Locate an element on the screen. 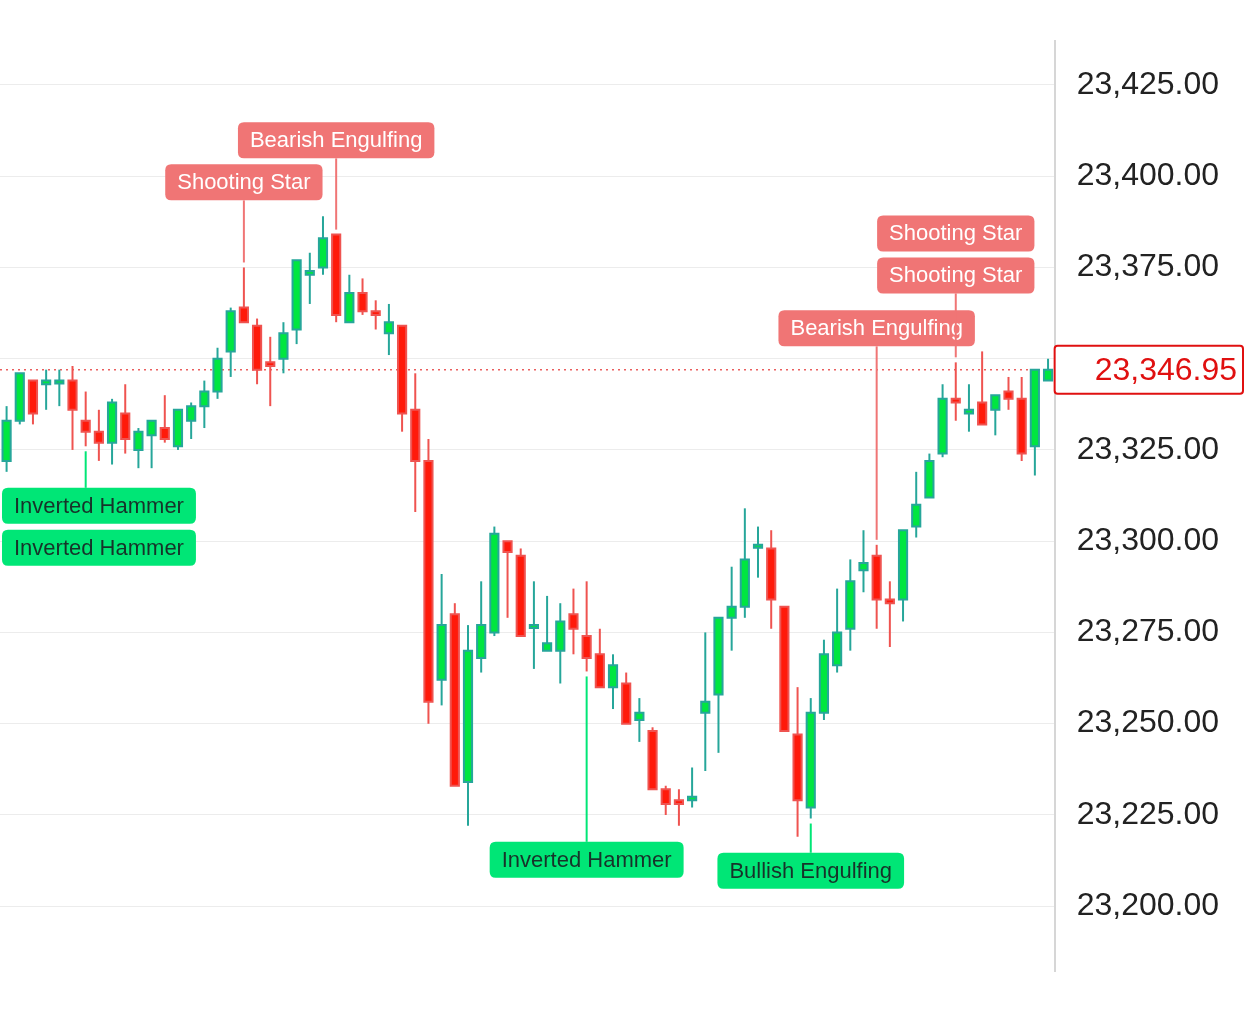  y-tick-label: 23,300.00 is located at coordinates (1147, 539).